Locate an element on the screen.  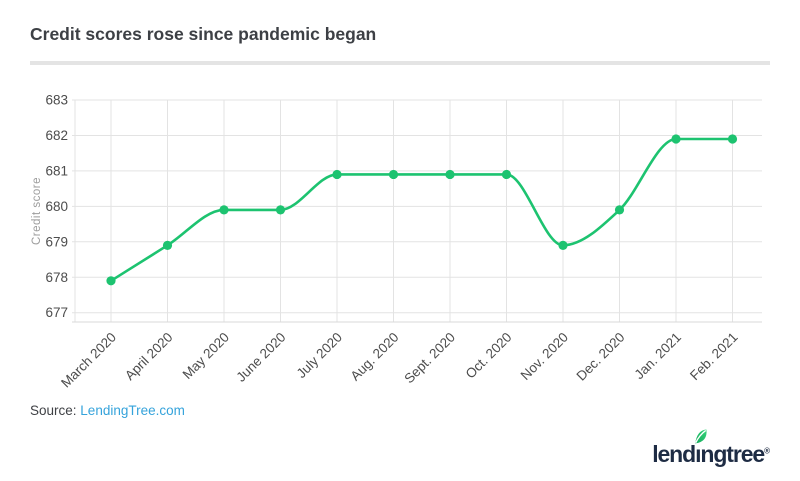
logo-text-post: ngtree is located at coordinates (732, 454).